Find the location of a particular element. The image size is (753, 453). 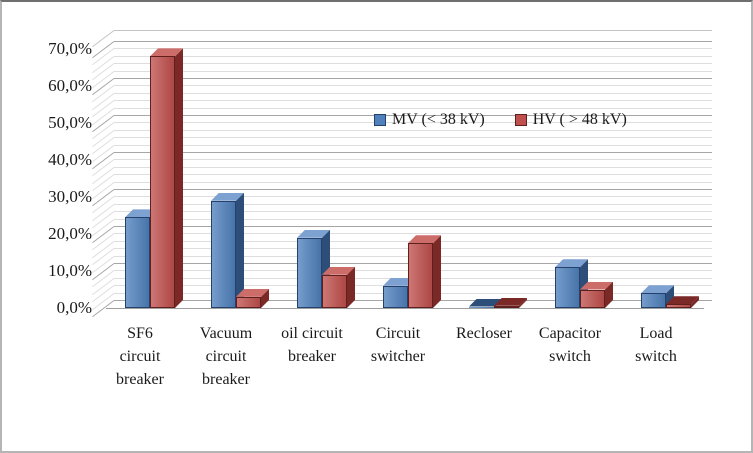

hv-series-swatch-icon is located at coordinates (520, 120).